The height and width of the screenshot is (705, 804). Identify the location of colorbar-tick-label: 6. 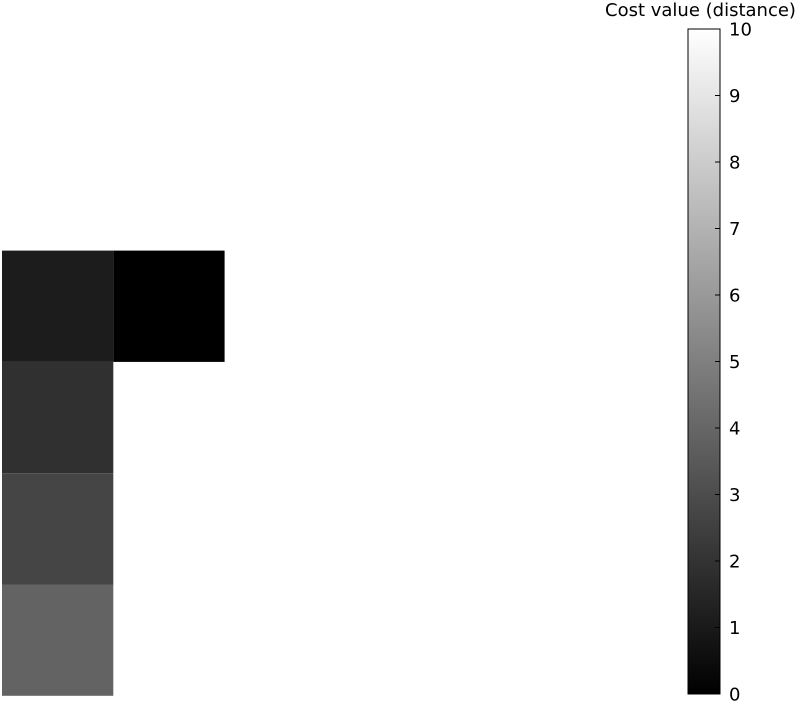
(734, 296).